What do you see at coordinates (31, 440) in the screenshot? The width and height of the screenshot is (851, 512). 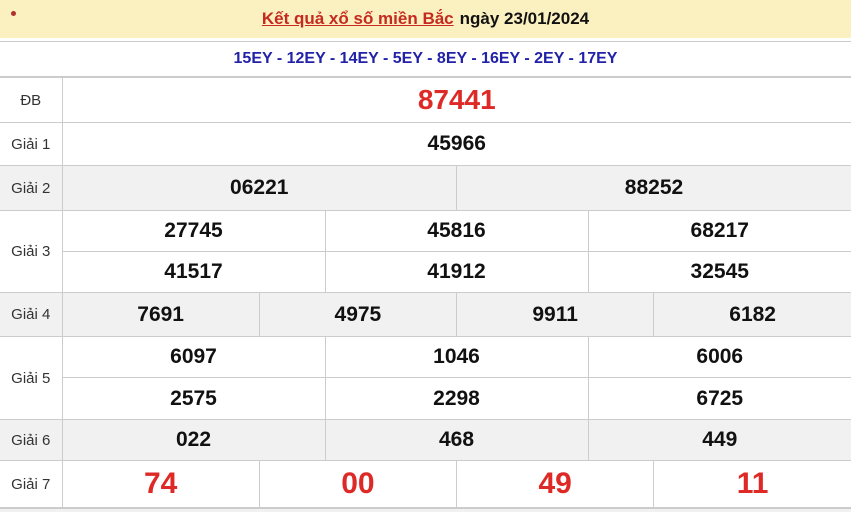 I see `prize-label-g6: Giải 6` at bounding box center [31, 440].